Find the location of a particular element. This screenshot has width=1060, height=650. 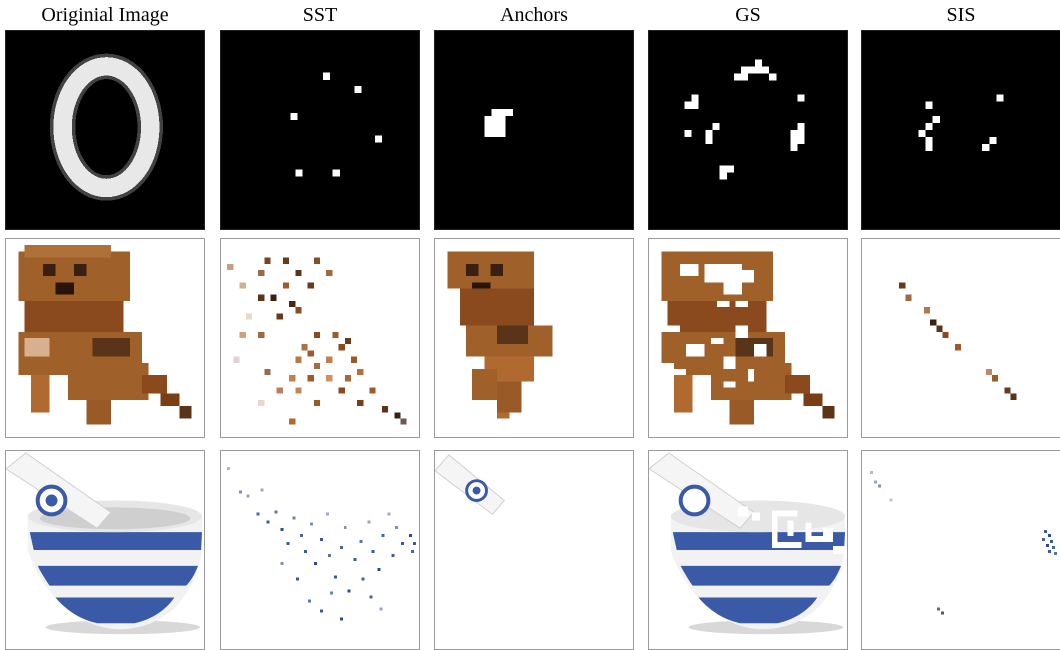

dog-anchors-mask is located at coordinates (534, 338).